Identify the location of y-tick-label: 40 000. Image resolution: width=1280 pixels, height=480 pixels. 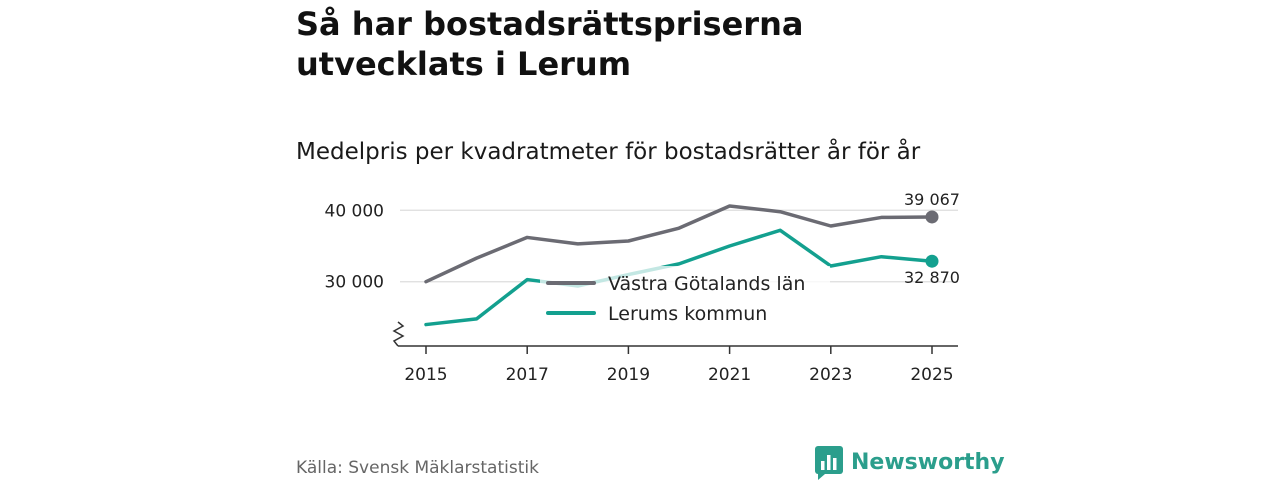
(354, 211).